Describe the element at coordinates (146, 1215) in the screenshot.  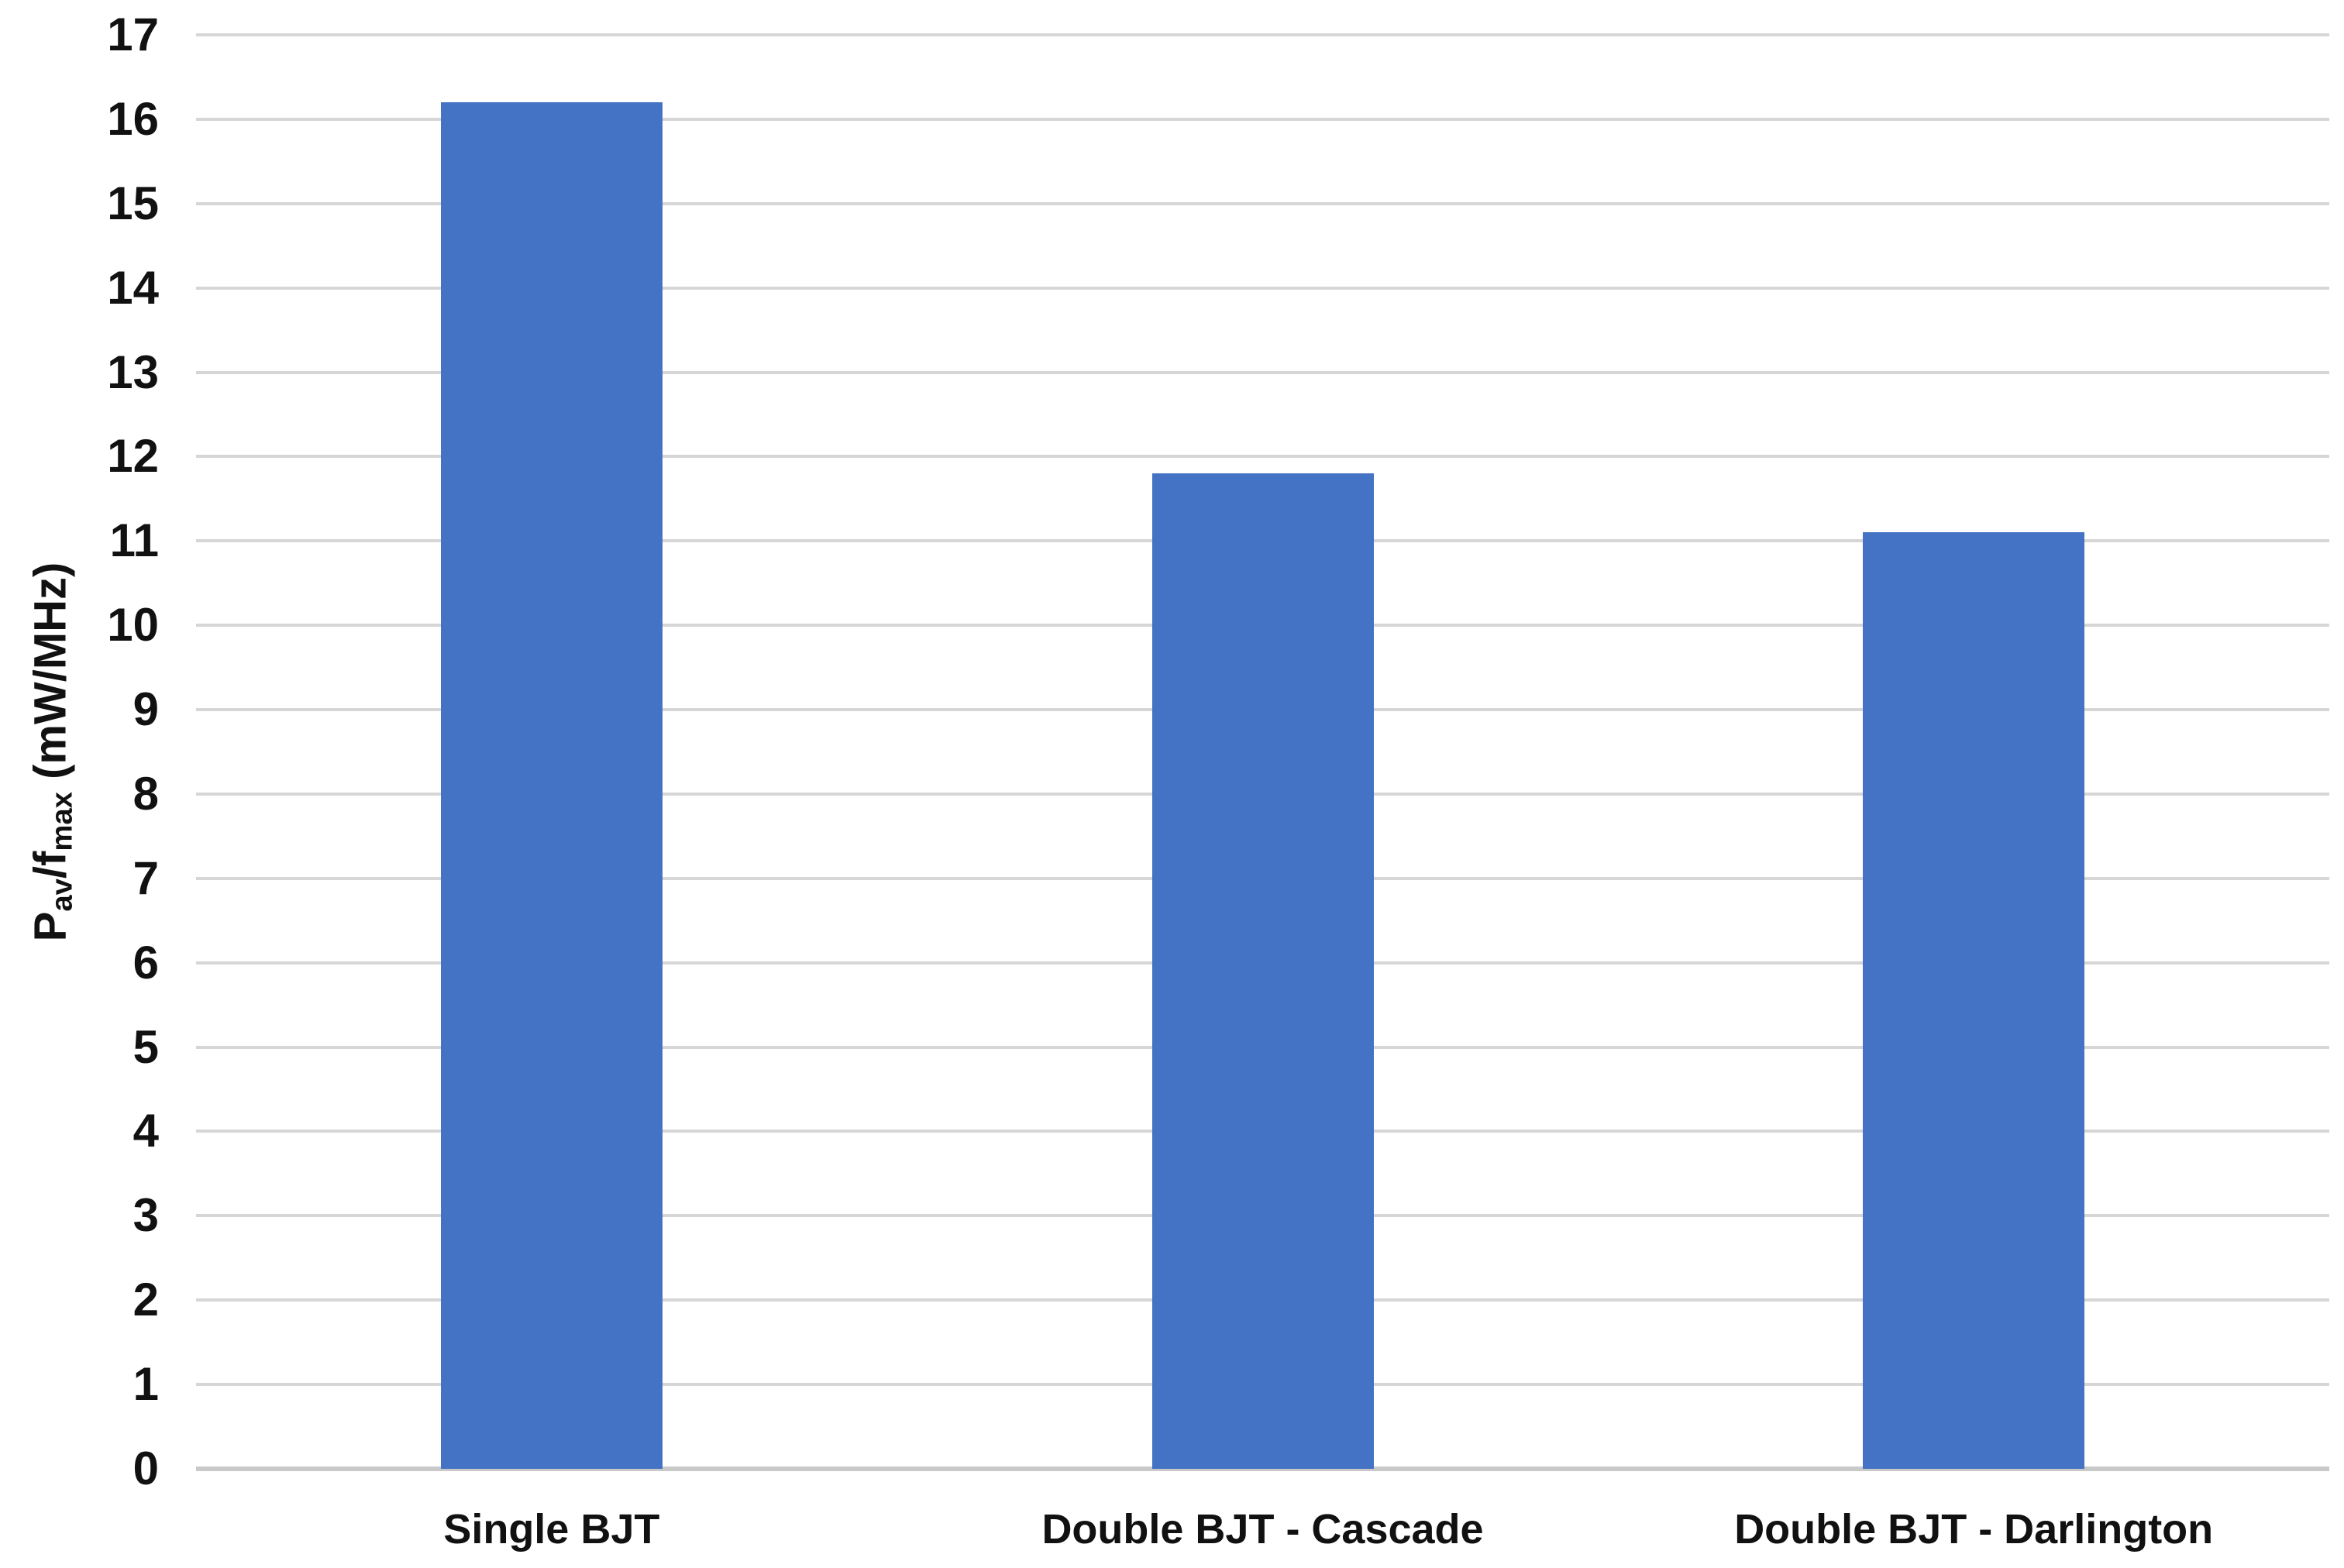
I see `y-tick-label-3: 3` at that location.